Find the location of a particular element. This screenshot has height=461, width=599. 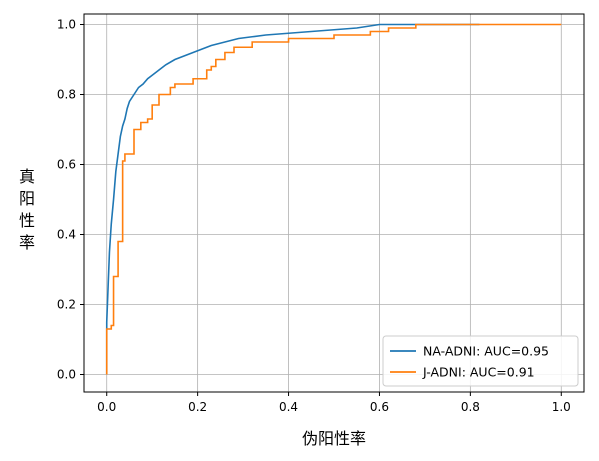

y-axis-label: 真阳性率 is located at coordinates (27, 209).